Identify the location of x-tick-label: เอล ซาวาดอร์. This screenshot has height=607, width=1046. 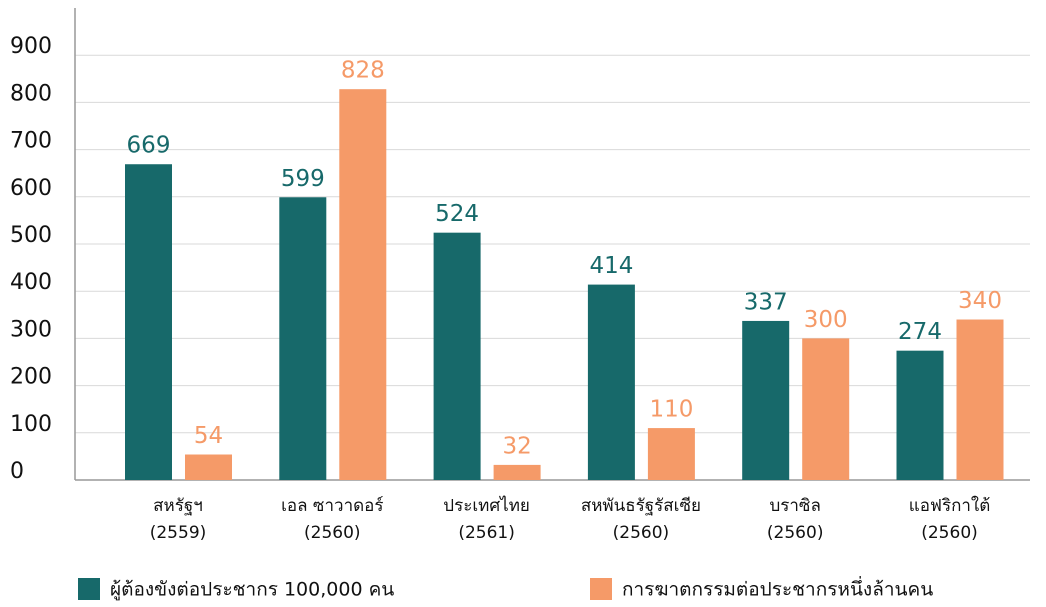
(332, 506).